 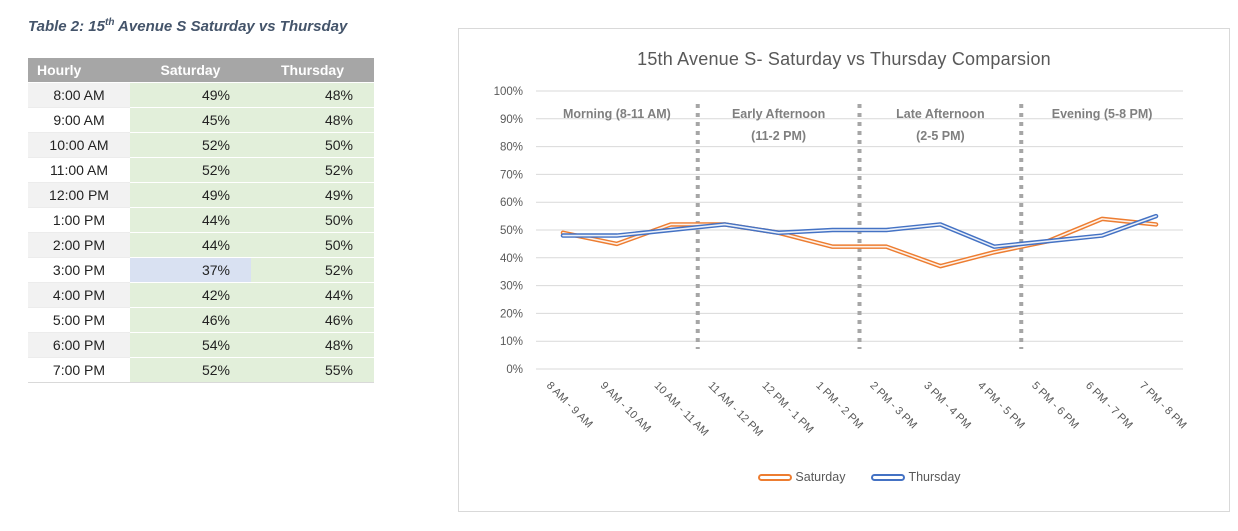 I want to click on y-axis-tick-label: 30%, so click(x=511, y=287).